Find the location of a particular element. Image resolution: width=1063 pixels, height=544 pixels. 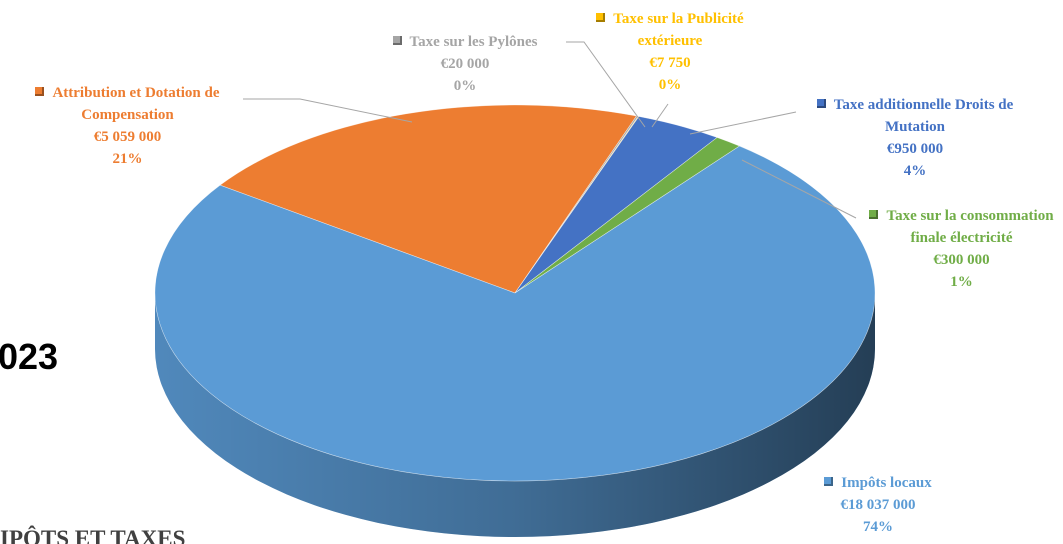

value-label: €20 000 is located at coordinates (465, 64).